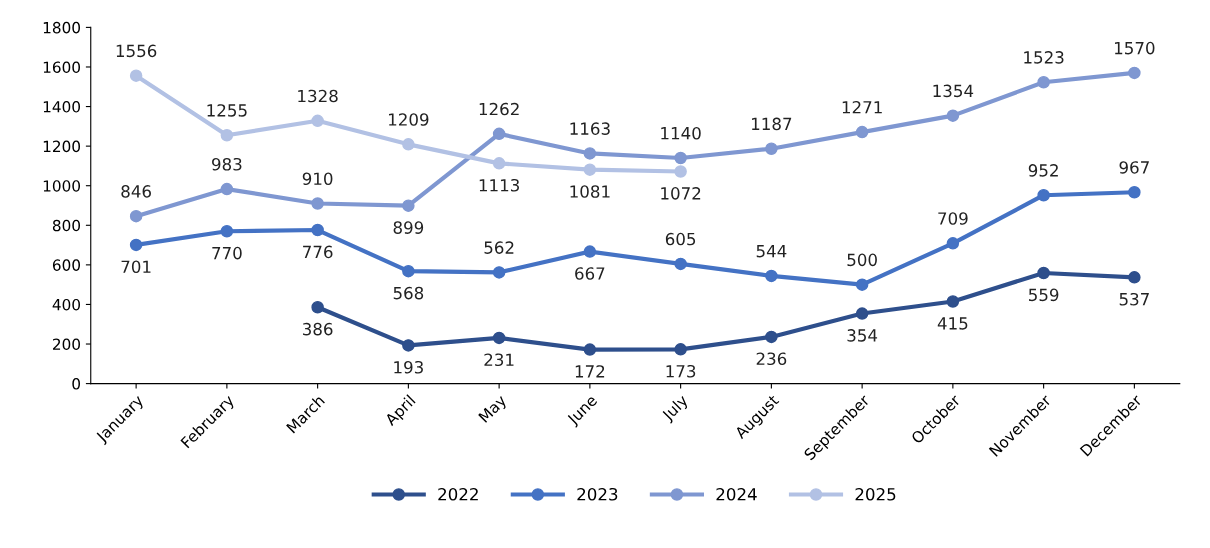  I want to click on data-label: 173, so click(681, 371).